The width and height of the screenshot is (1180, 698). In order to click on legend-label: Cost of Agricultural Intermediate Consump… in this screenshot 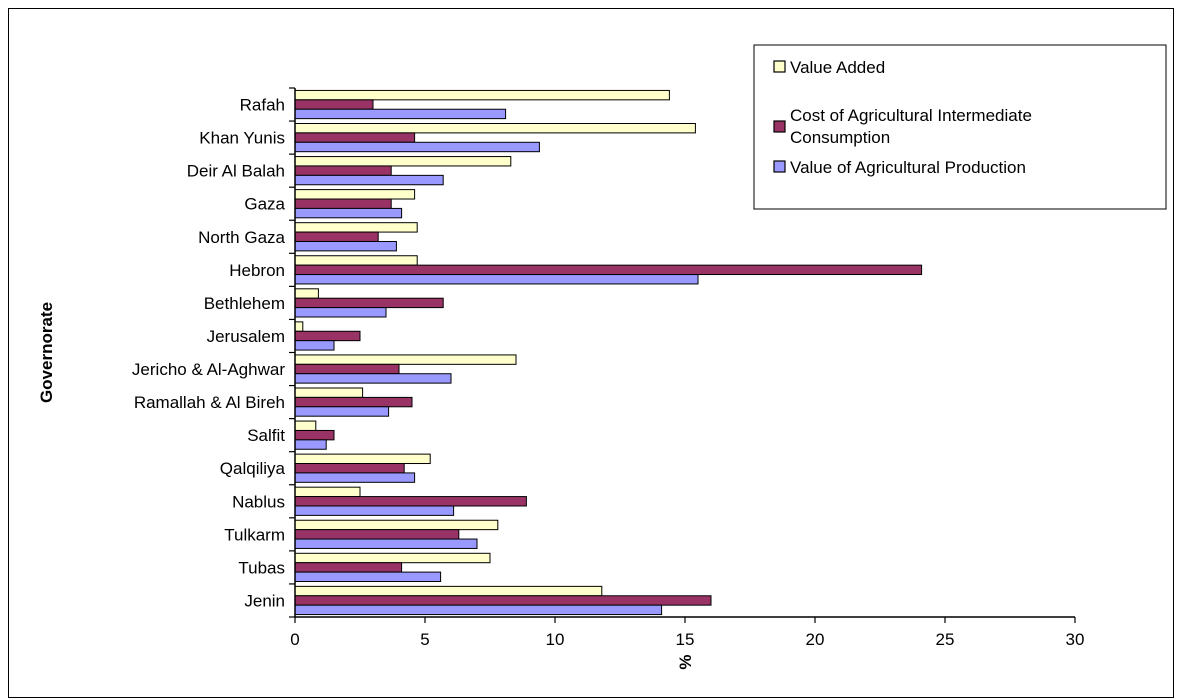, I will do `click(911, 126)`.